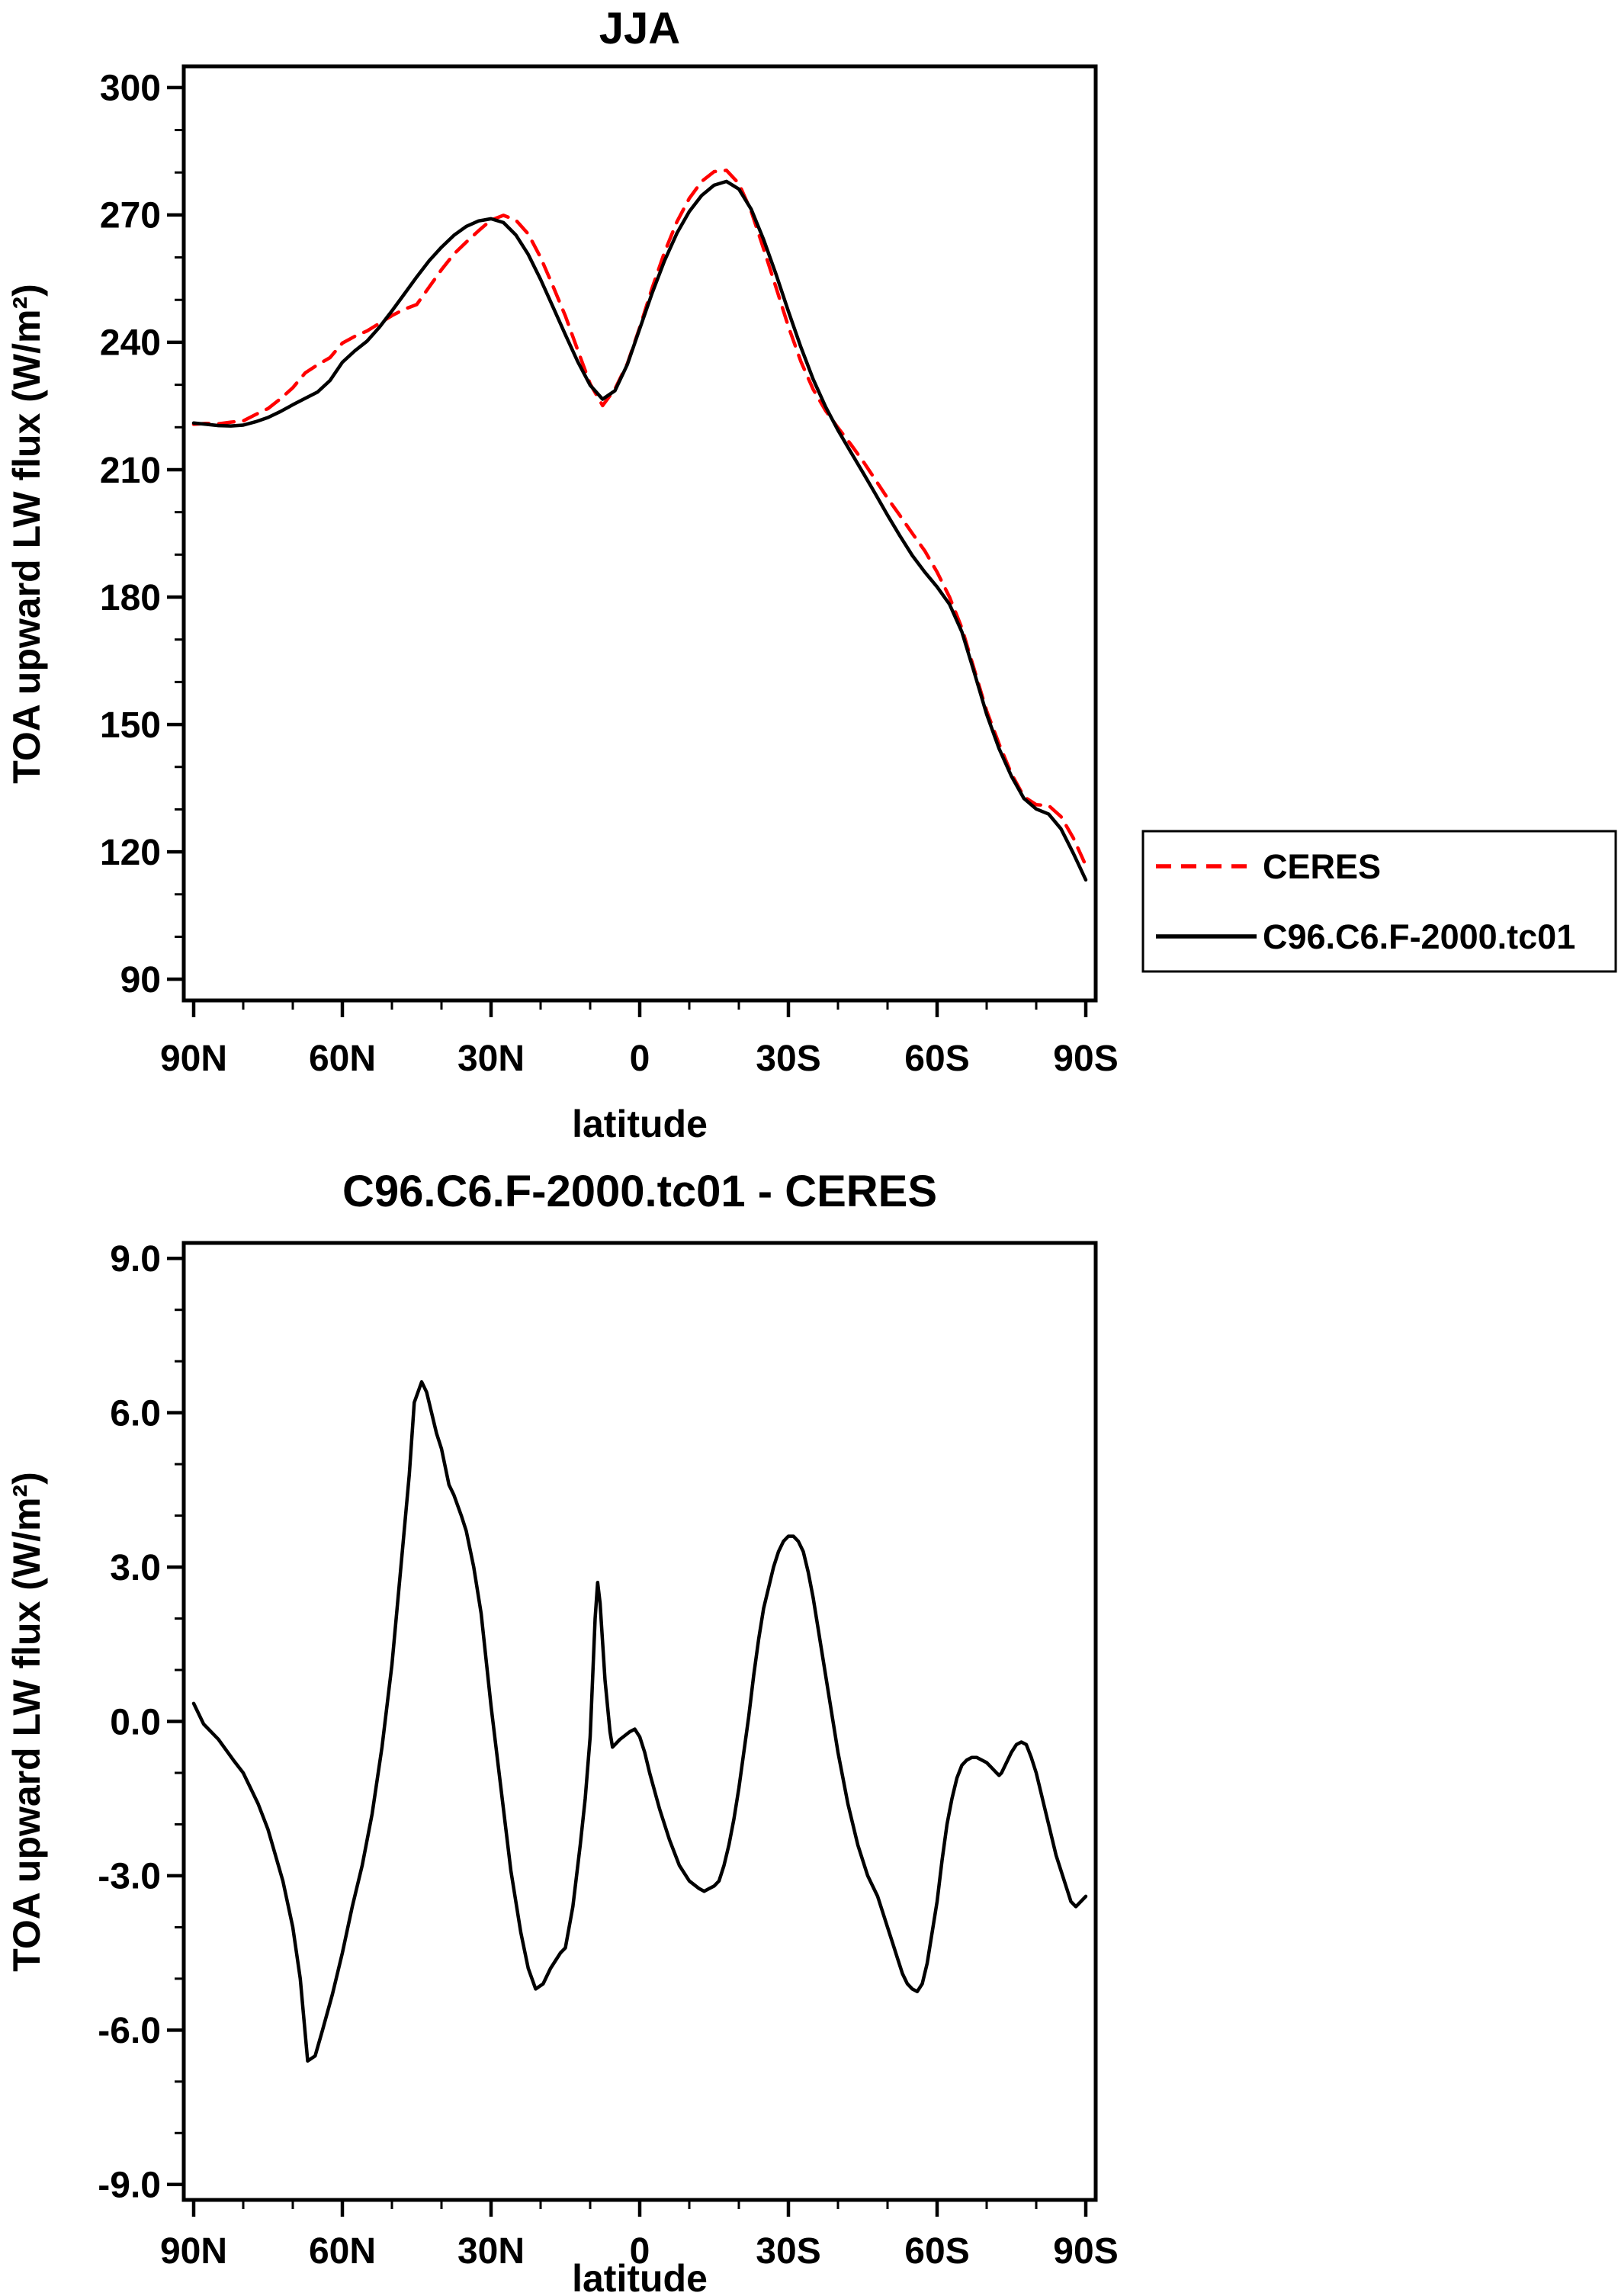 The width and height of the screenshot is (1618, 2296). Describe the element at coordinates (135, 1413) in the screenshot. I see `y-tick-label: 6.0` at that location.